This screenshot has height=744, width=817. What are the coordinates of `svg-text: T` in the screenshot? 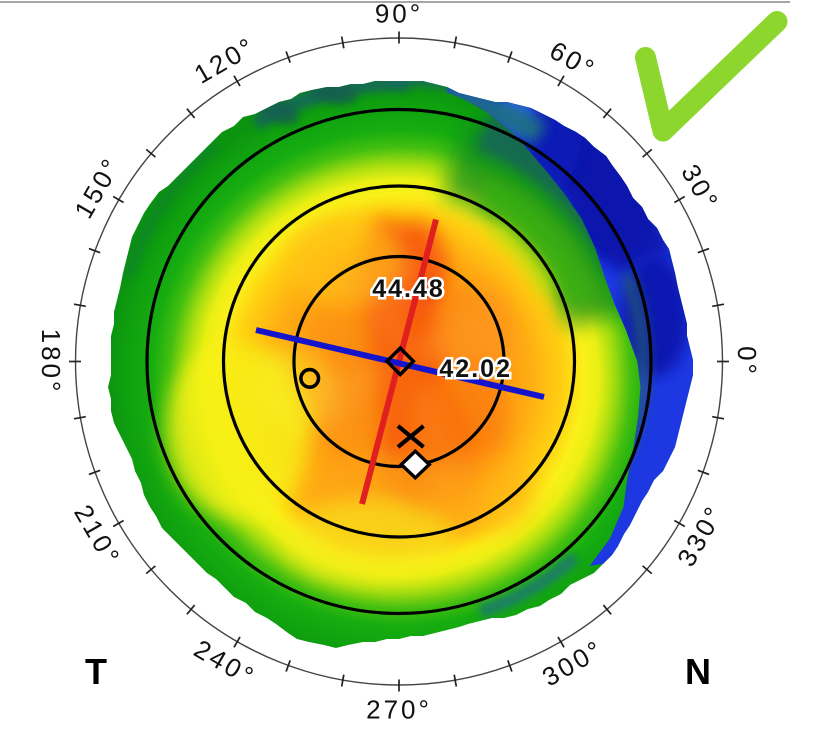 It's located at (96, 671).